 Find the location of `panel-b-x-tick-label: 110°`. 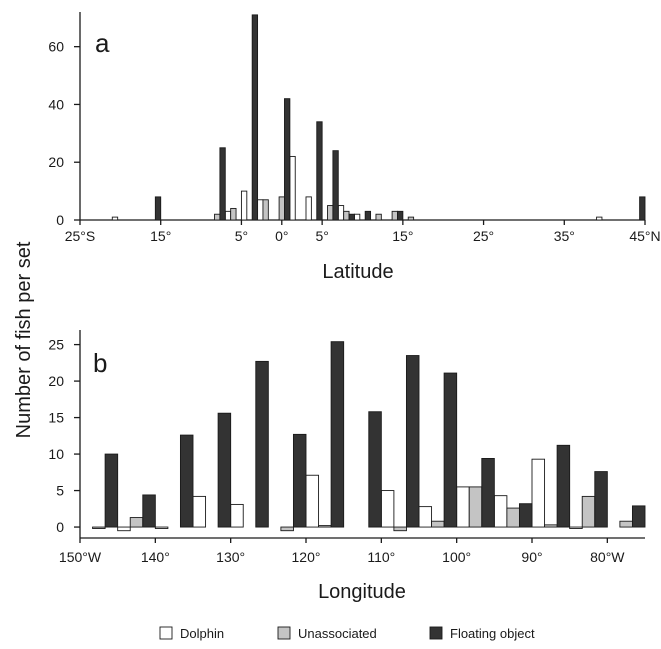

panel-b-x-tick-label: 110° is located at coordinates (381, 557).